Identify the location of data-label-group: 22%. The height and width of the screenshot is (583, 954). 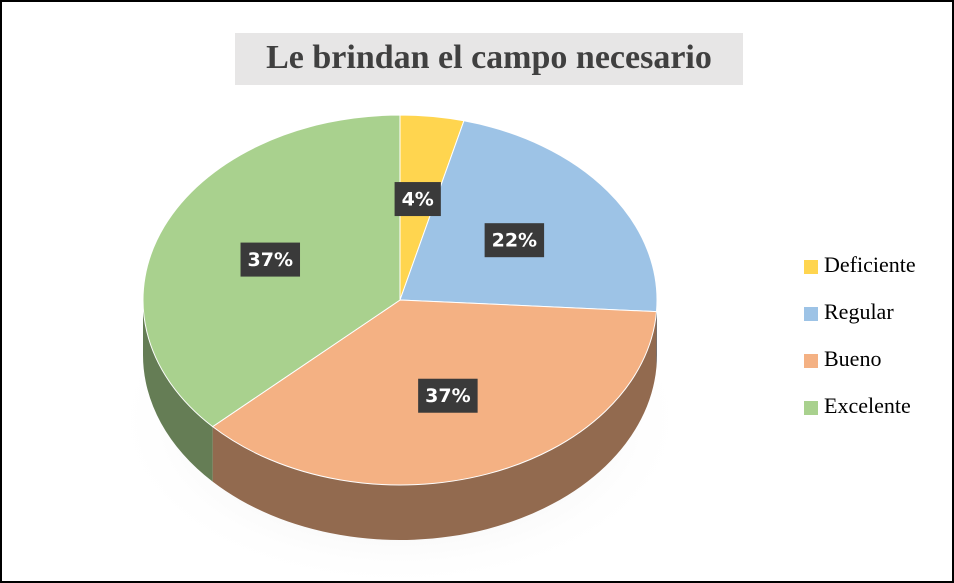
(514, 240).